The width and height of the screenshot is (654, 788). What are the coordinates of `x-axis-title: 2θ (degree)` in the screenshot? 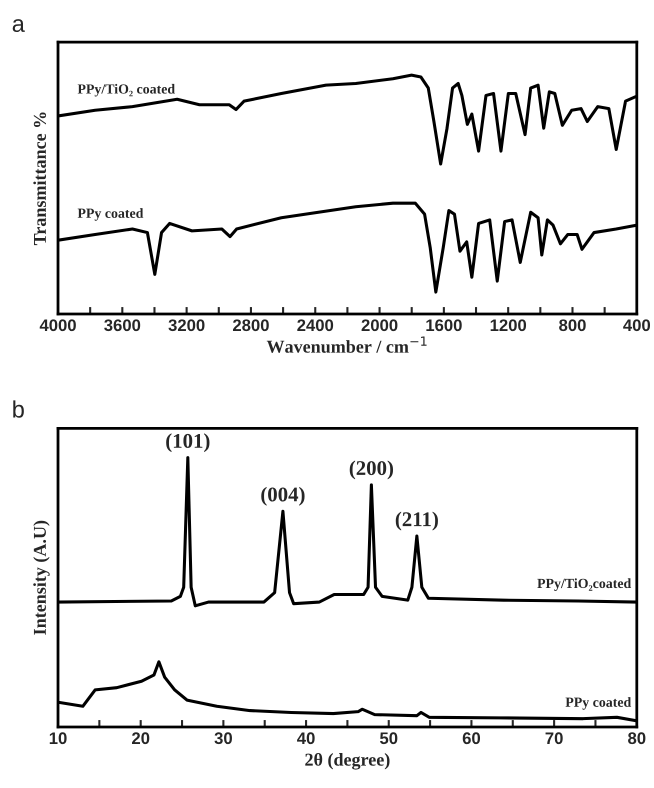 It's located at (347, 761).